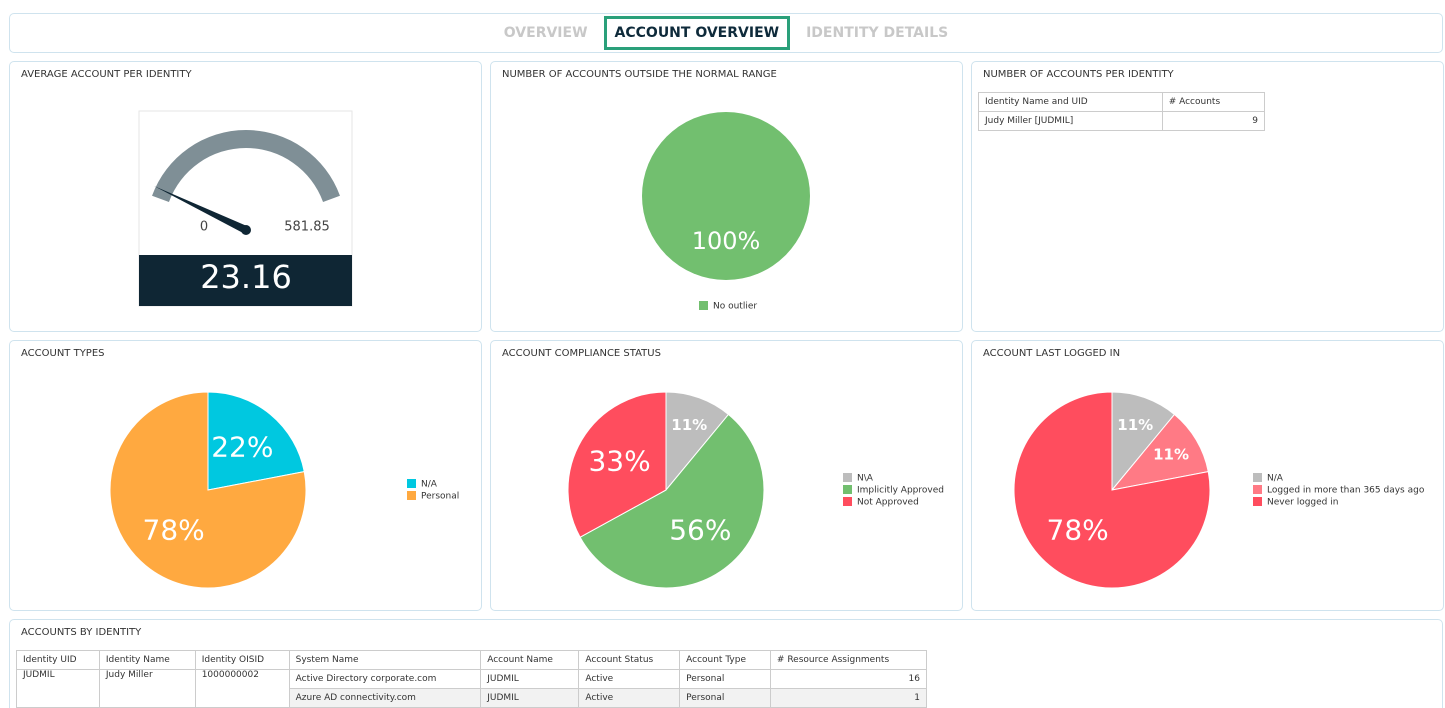 The width and height of the screenshot is (1445, 708). I want to click on panel-title: ACCOUNTS BY IDENTITY, so click(81, 632).